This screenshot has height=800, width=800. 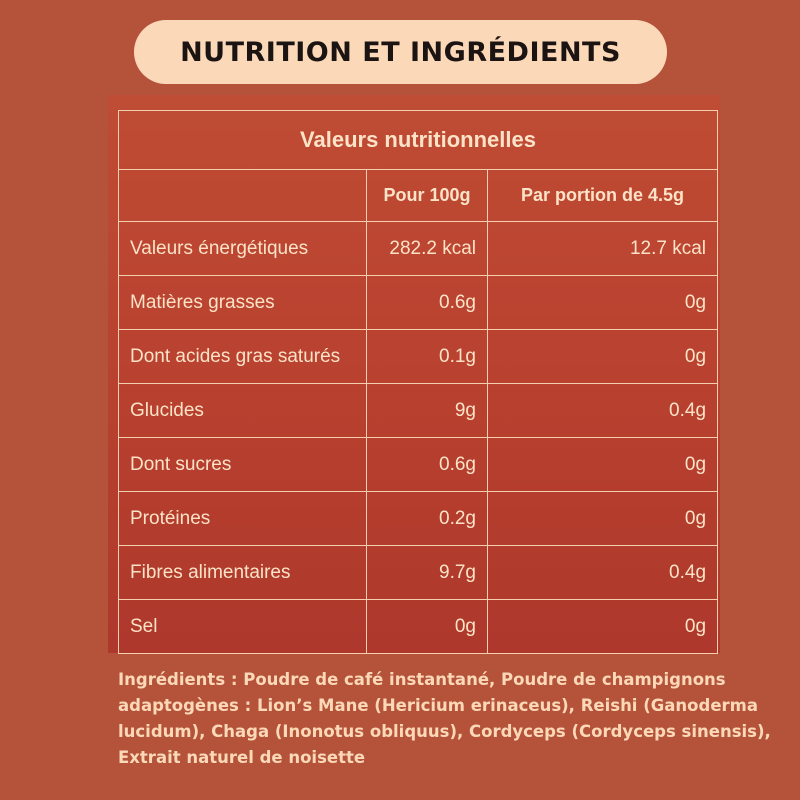 I want to click on table-title: Valeurs nutritionnelles, so click(x=418, y=140).